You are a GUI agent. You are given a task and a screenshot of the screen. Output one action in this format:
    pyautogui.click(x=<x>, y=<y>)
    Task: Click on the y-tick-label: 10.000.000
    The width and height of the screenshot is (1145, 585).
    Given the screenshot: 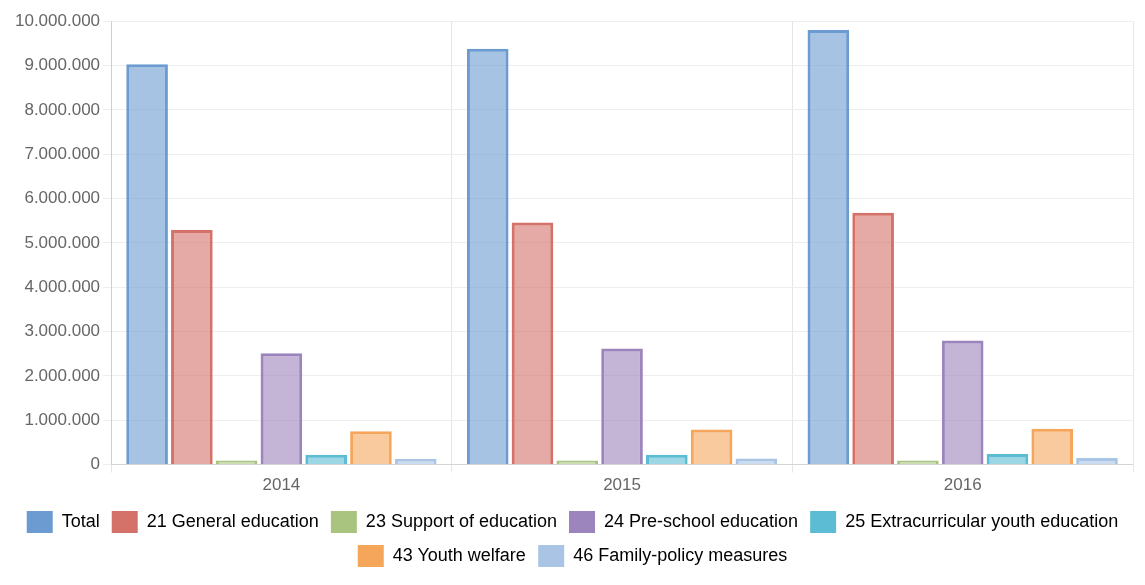 What is the action you would take?
    pyautogui.click(x=57, y=20)
    